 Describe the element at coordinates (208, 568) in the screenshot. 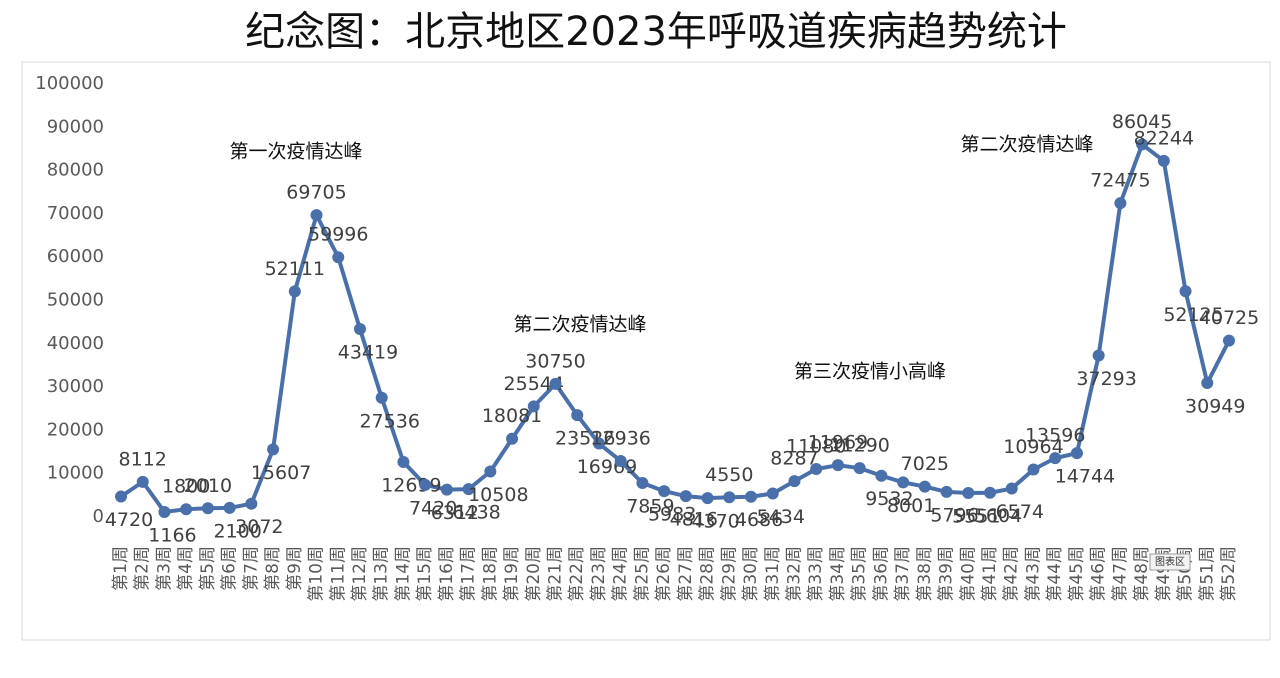

I see `x-tick-label: 第5周` at that location.